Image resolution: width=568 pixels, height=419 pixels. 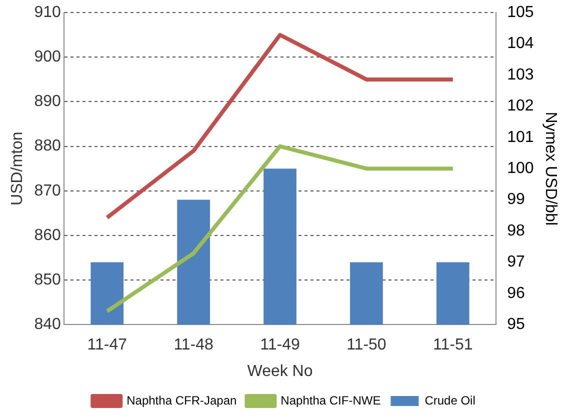 What do you see at coordinates (516, 199) in the screenshot?
I see `y2-tick-label: 99` at bounding box center [516, 199].